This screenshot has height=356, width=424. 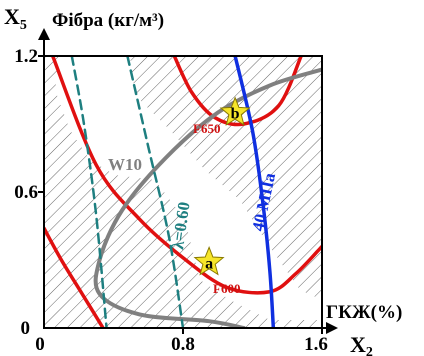 What do you see at coordinates (183, 344) in the screenshot?
I see `x-tick-label: 0.8` at bounding box center [183, 344].